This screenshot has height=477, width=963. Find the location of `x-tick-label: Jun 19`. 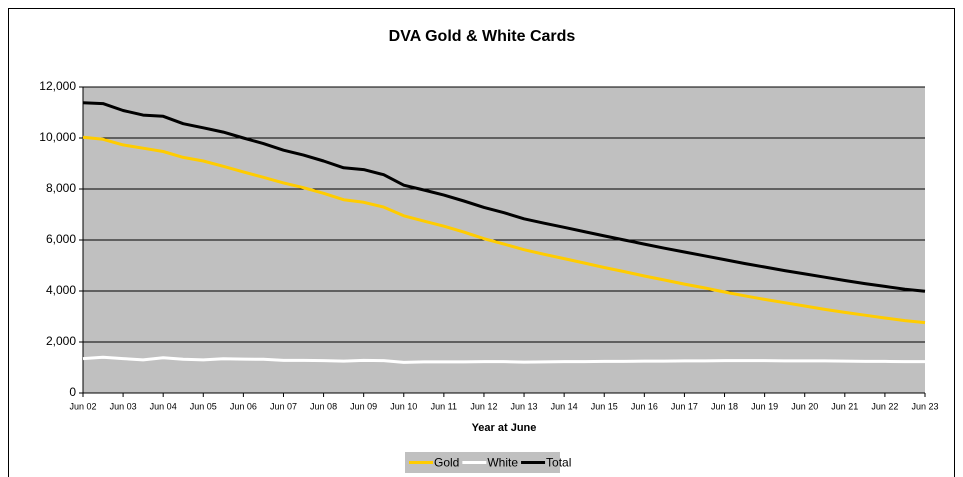

x-tick-label: Jun 19 is located at coordinates (764, 406).